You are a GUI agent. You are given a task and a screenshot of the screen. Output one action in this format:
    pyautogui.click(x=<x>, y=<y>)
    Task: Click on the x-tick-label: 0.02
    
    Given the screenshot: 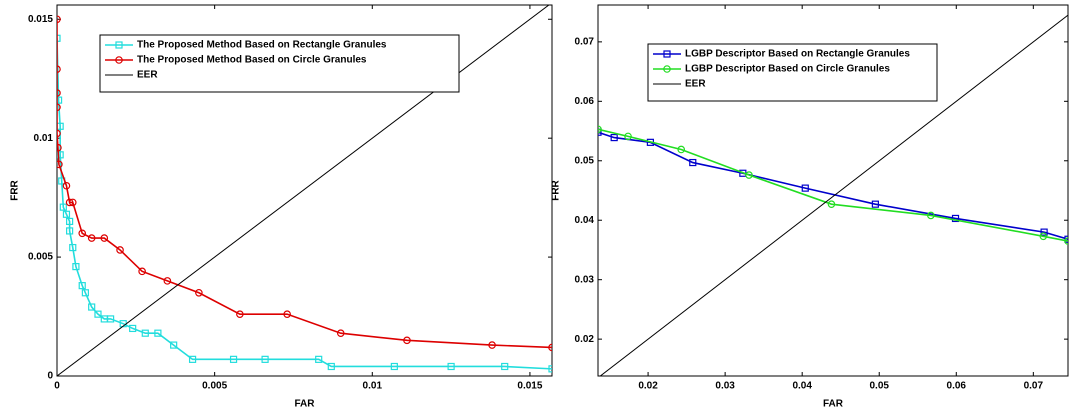 What is the action you would take?
    pyautogui.click(x=648, y=386)
    